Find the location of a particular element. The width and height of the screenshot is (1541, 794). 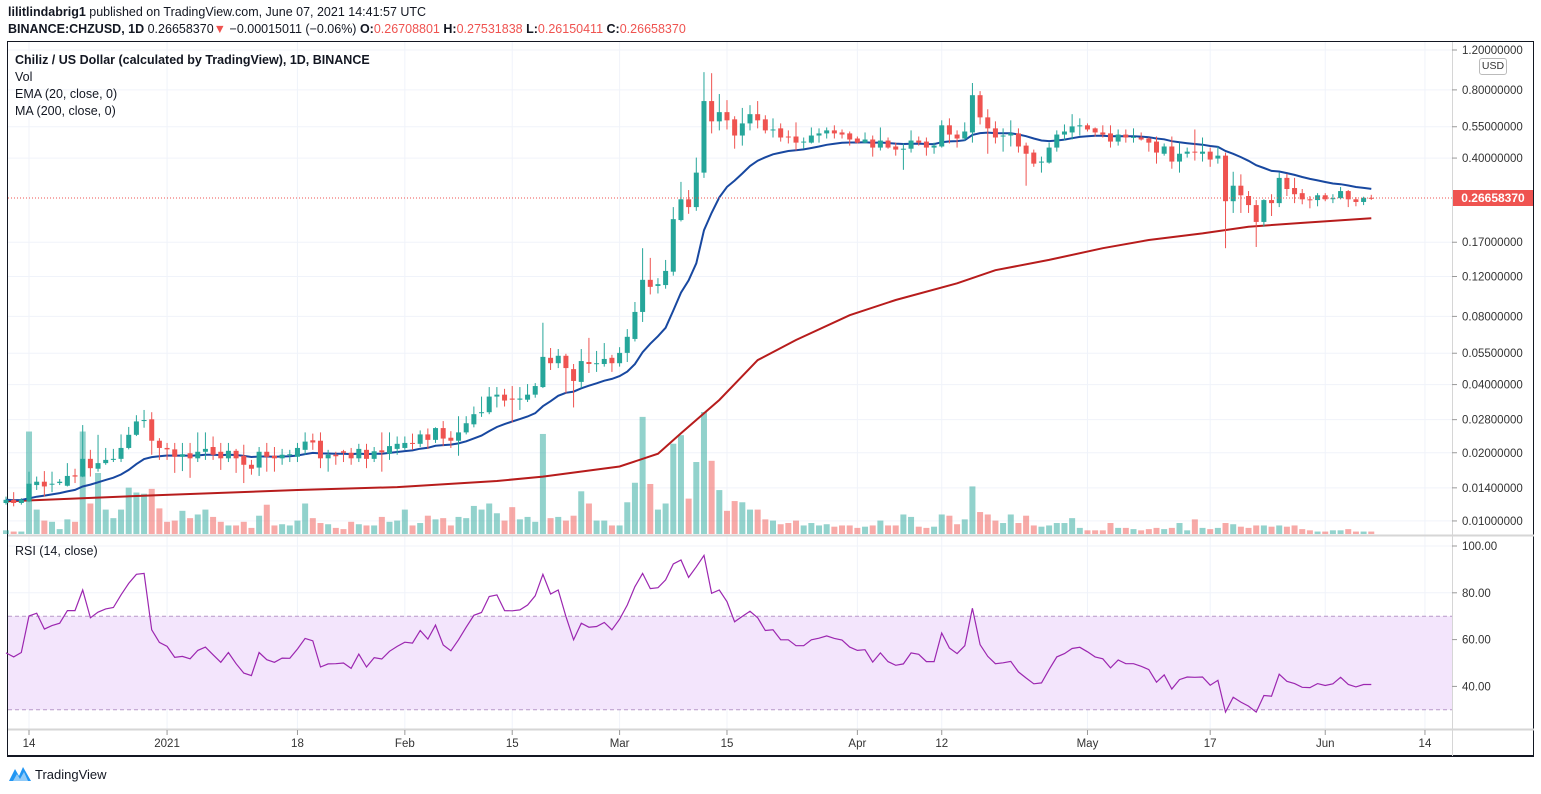

price-tick-label: 0.01400000 is located at coordinates (1492, 489).